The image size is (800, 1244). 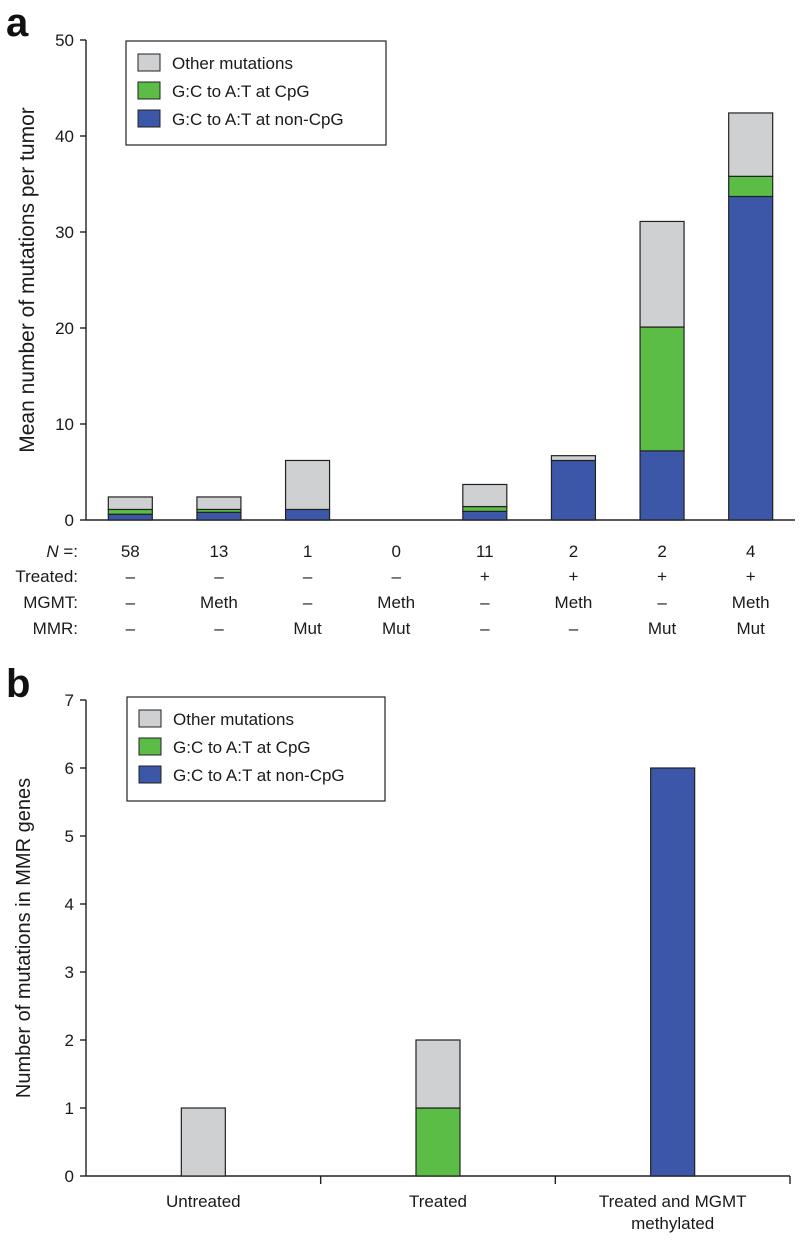 I want to click on a-mmr-value-4: Mut, so click(x=396, y=628).